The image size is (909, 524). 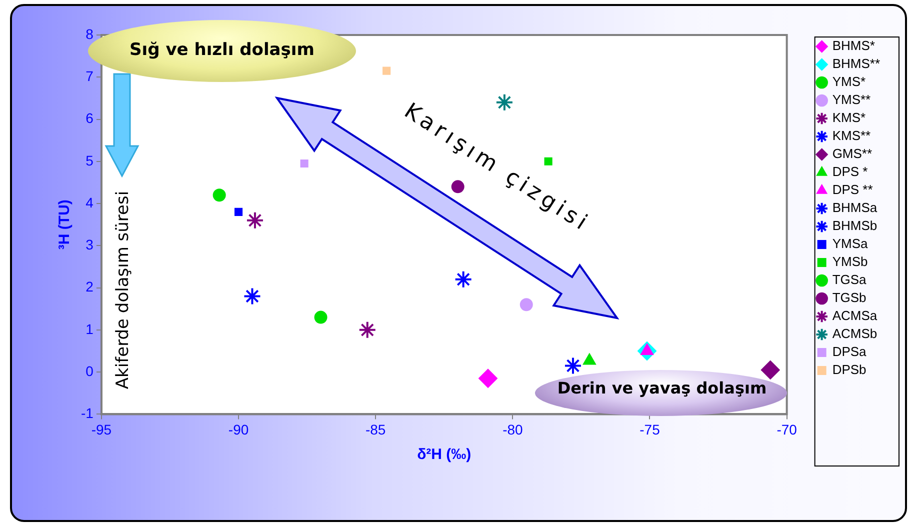 What do you see at coordinates (87, 413) in the screenshot?
I see `y-tick-label: -1` at bounding box center [87, 413].